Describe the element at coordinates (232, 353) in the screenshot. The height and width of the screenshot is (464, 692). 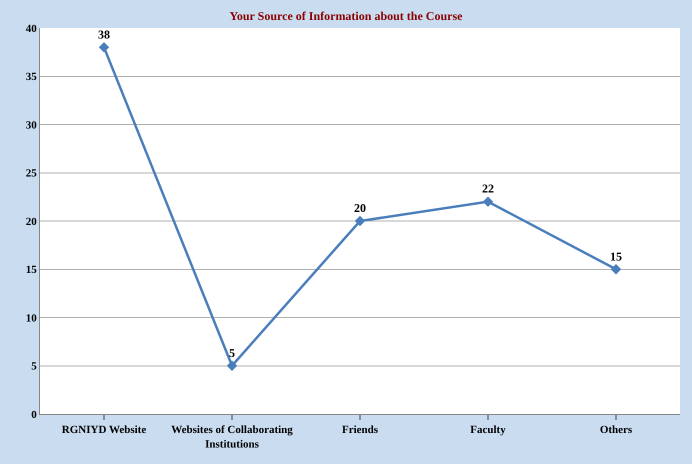
I see `data-label: 5` at that location.